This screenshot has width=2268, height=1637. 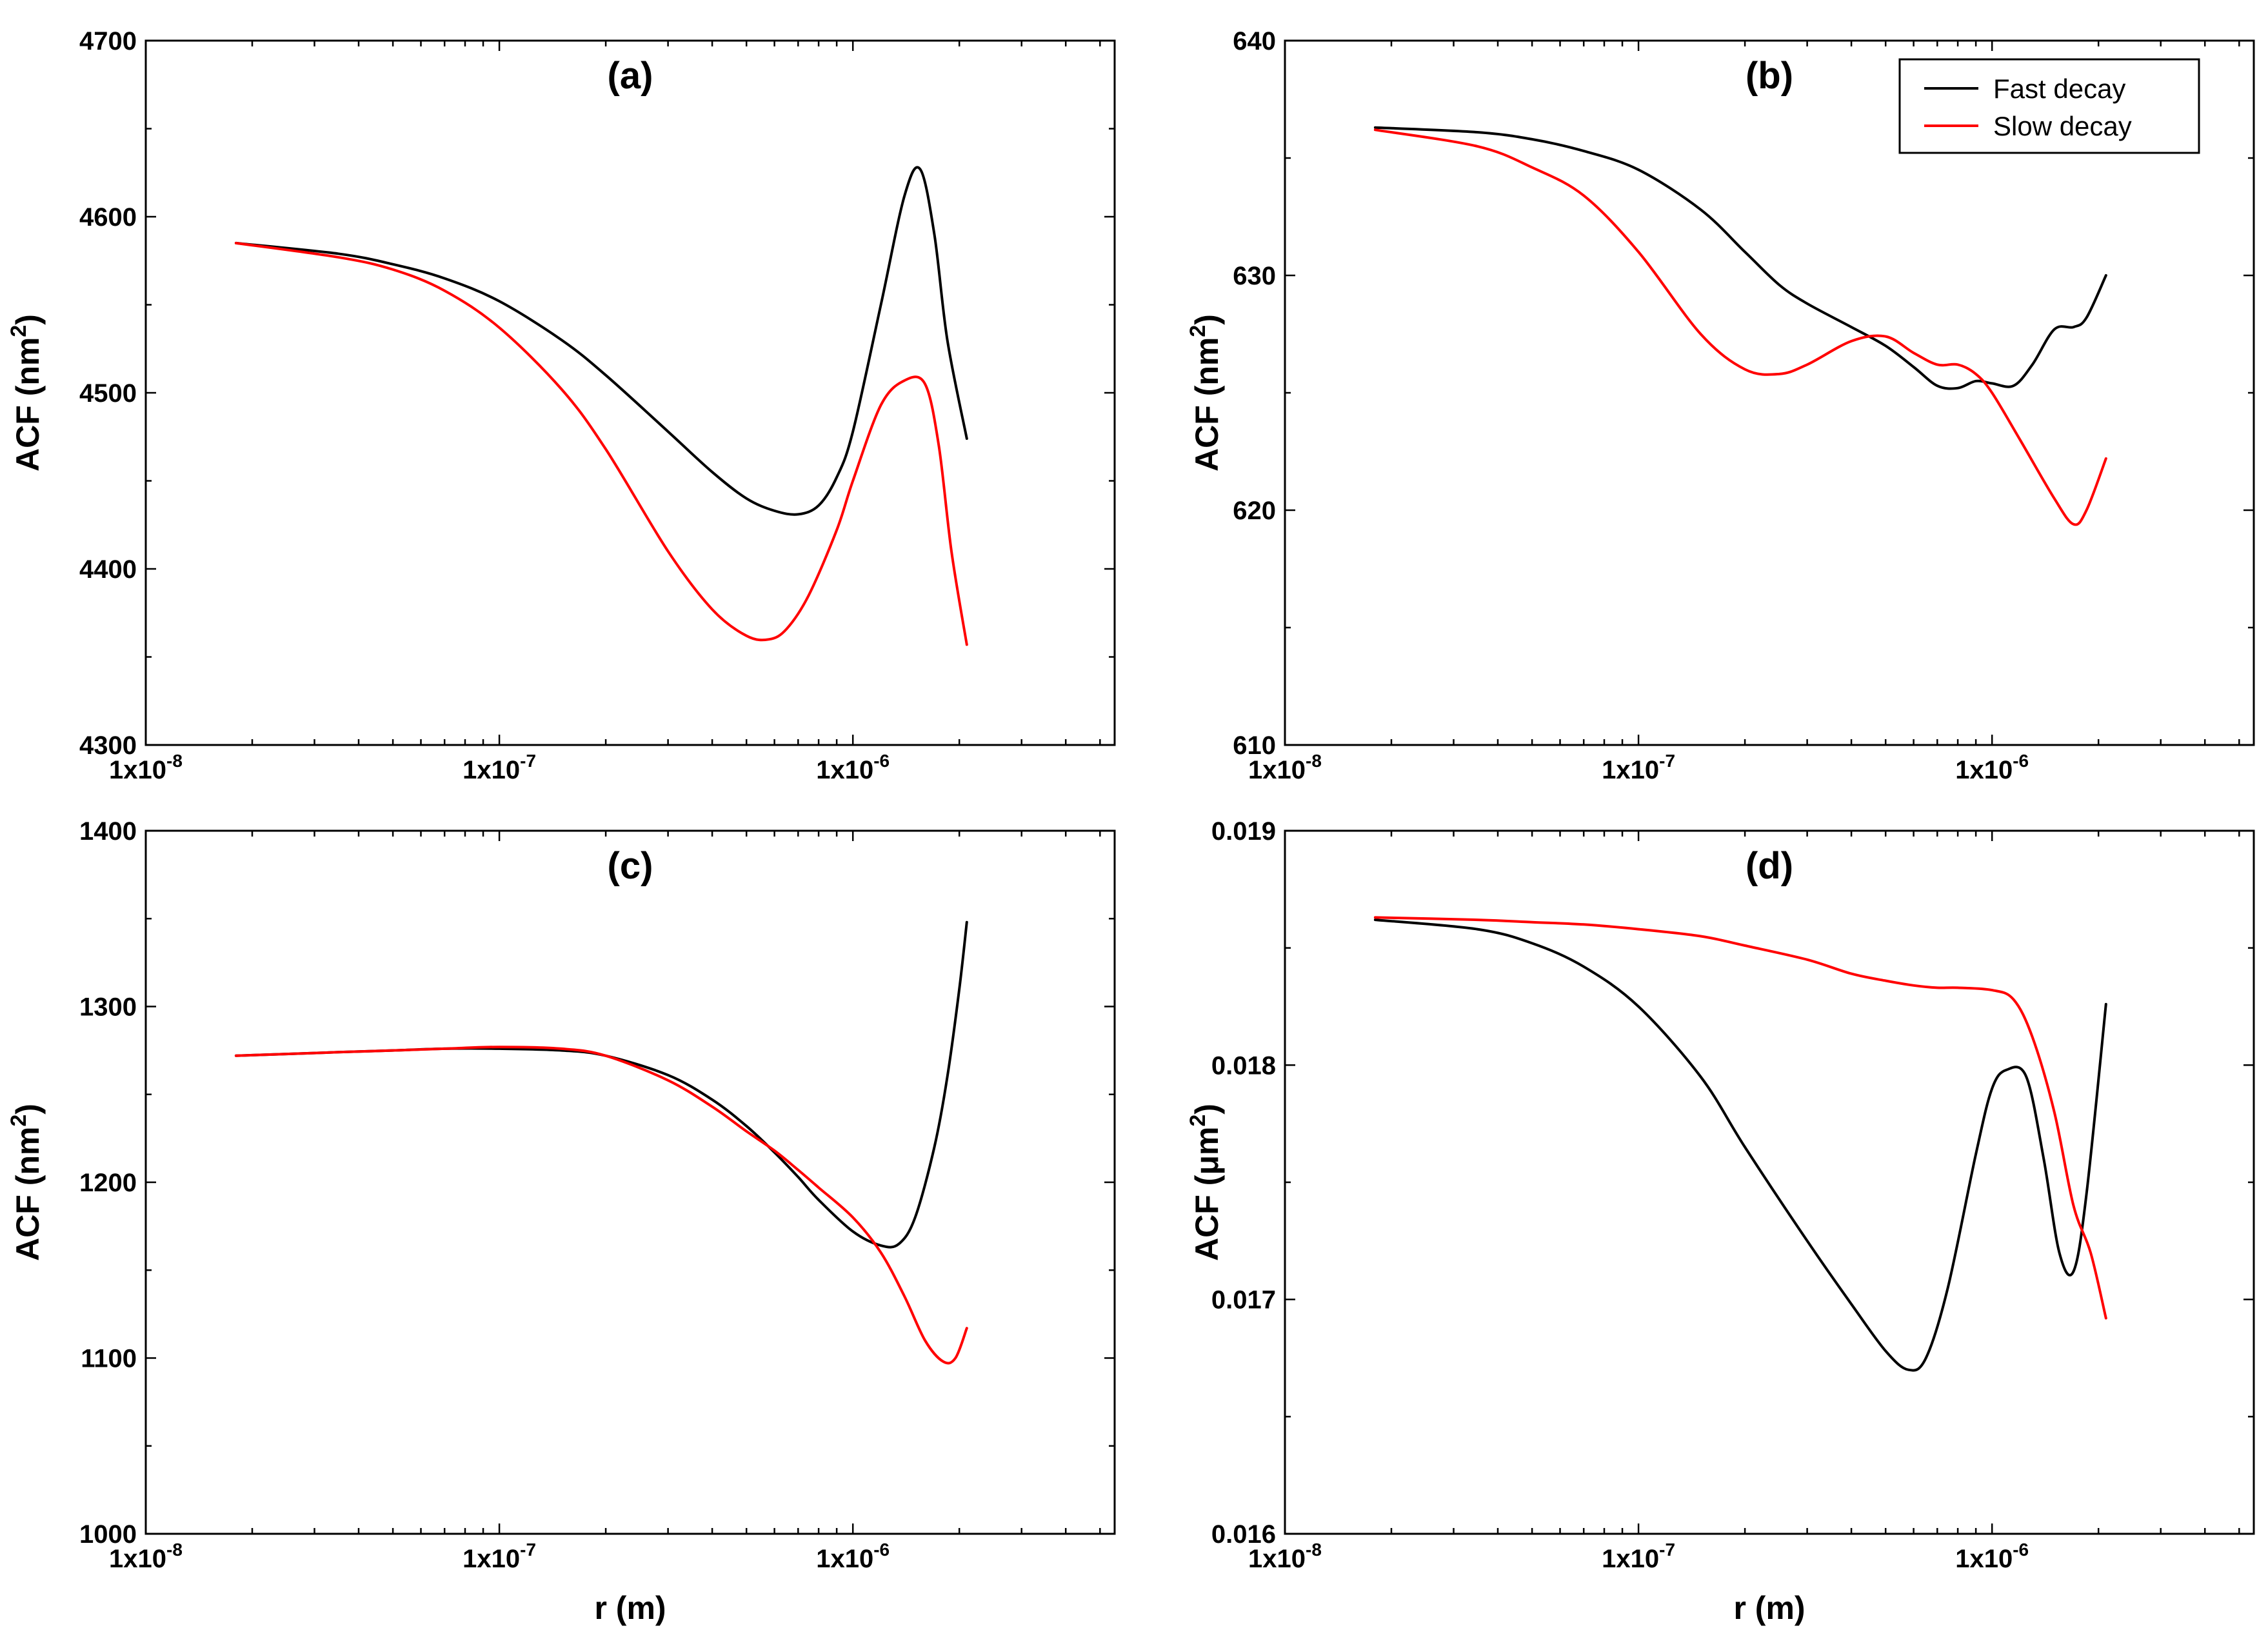 I want to click on y-tick-label: 630, so click(x=1254, y=276).